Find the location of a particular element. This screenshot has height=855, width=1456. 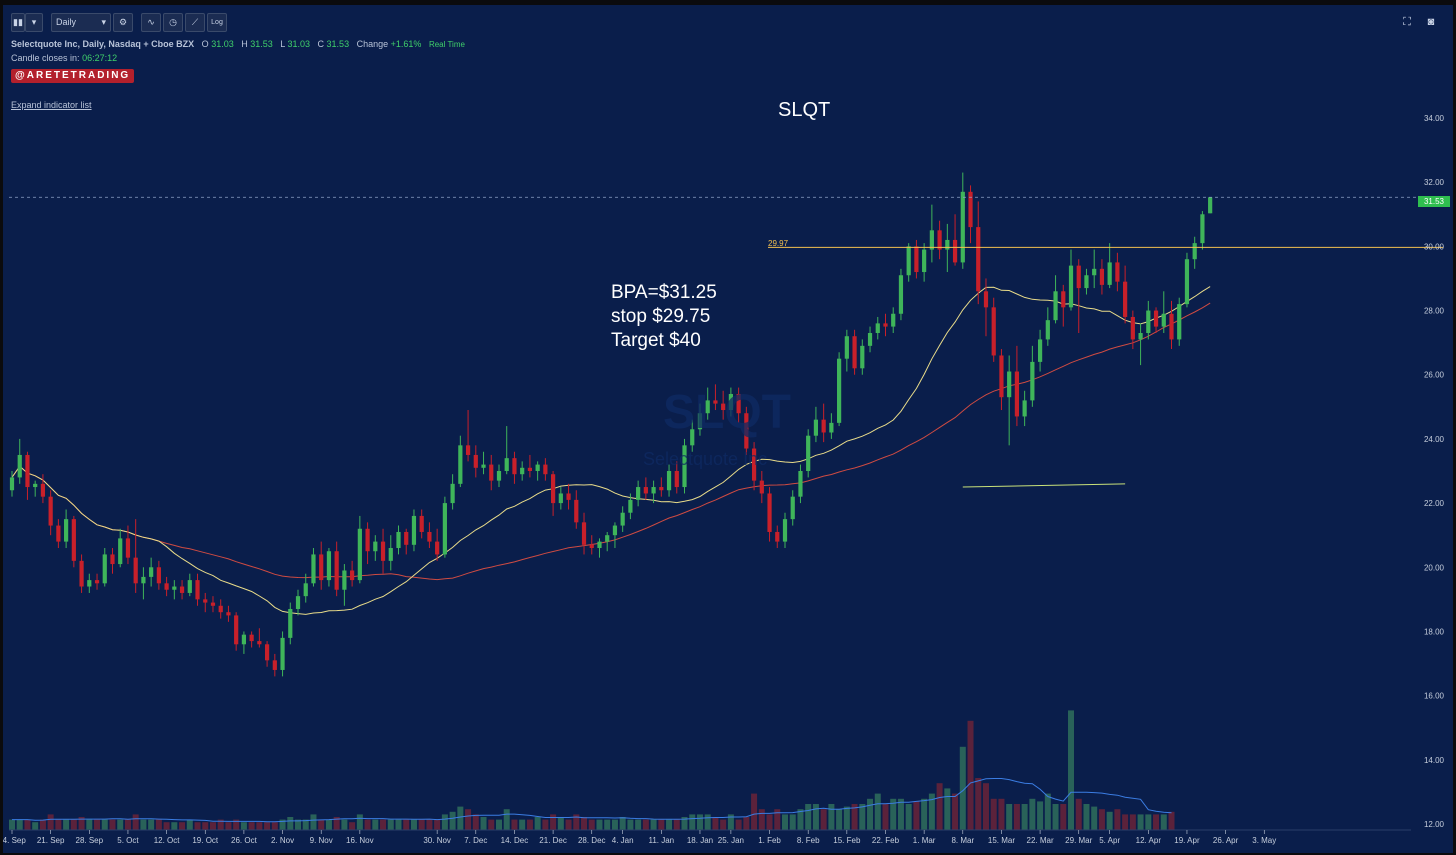

indicator-icon: ∿ is located at coordinates (151, 22).